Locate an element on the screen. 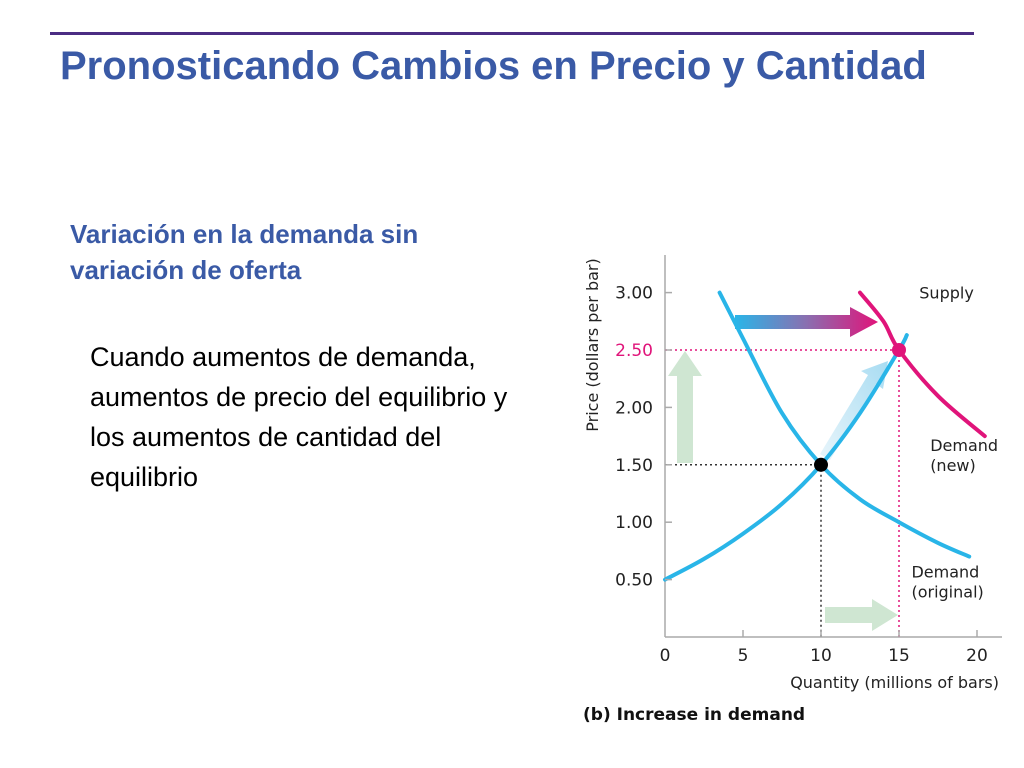 This screenshot has height=768, width=1024. y-tick-label: 1.00 is located at coordinates (634, 523).